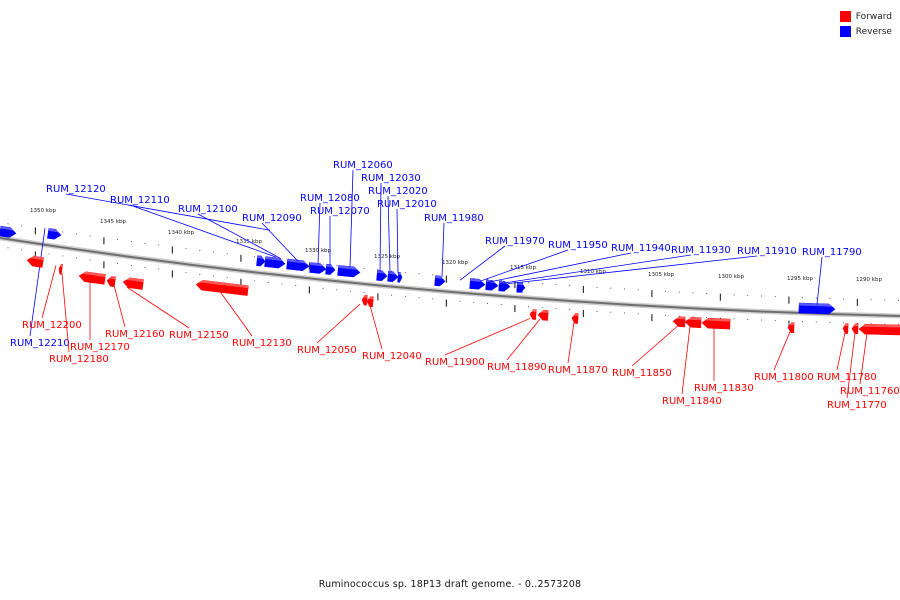 The width and height of the screenshot is (900, 600). What do you see at coordinates (208, 209) in the screenshot?
I see `gene-label: RUM_12100` at bounding box center [208, 209].